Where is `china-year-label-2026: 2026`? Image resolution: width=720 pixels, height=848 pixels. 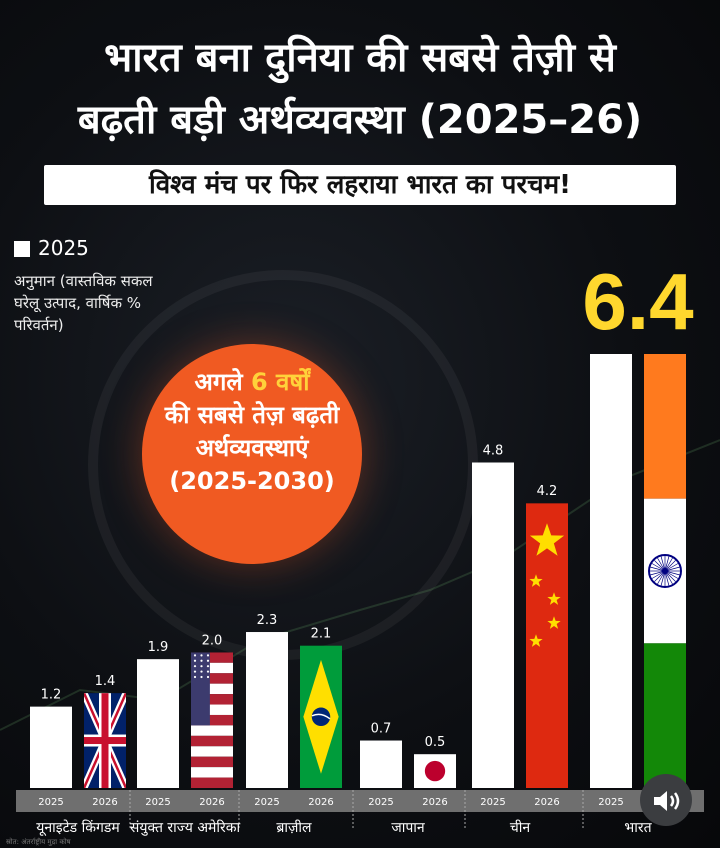
china-year-label-2026: 2026 is located at coordinates (546, 802).